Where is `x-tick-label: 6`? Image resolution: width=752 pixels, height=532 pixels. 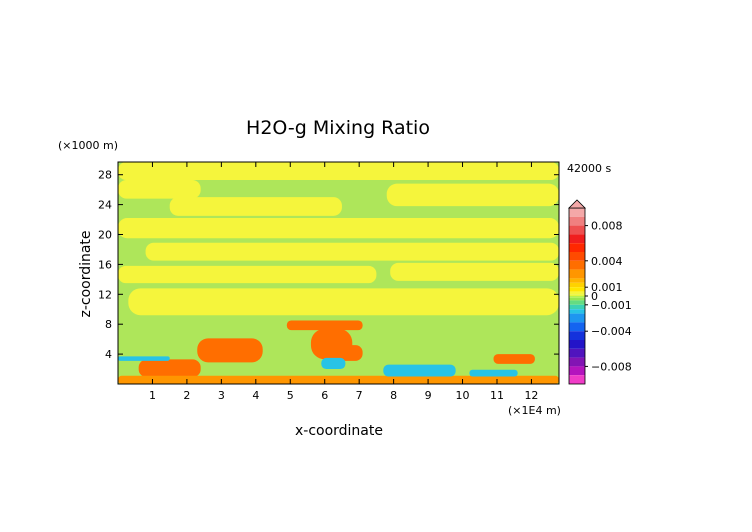 x-tick-label: 6 is located at coordinates (324, 395).